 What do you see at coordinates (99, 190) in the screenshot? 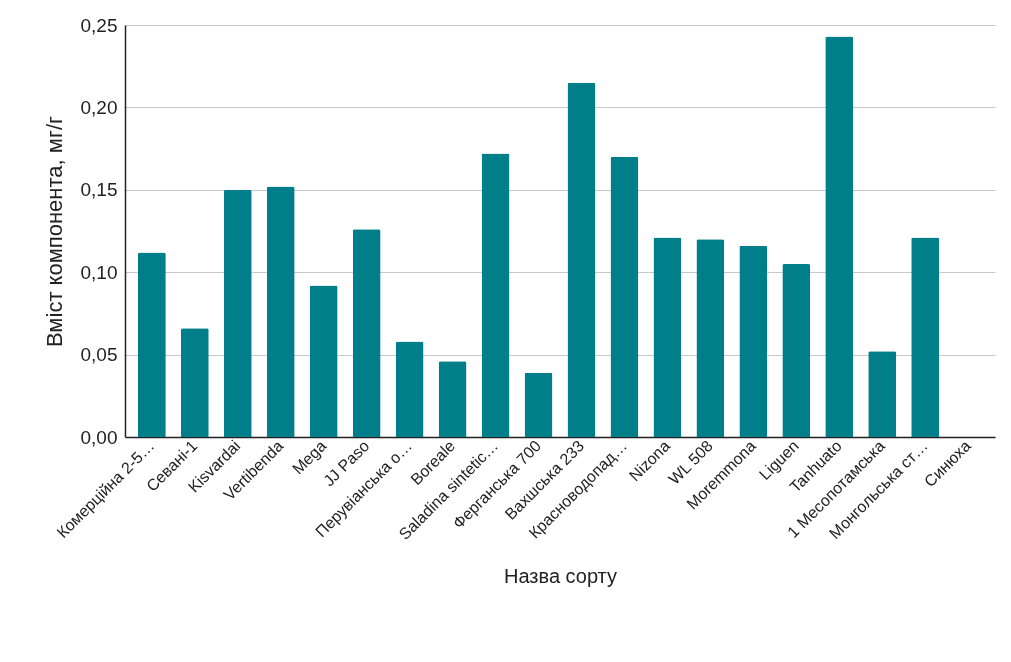
I see `y-tick-label: 0,15` at bounding box center [99, 190].